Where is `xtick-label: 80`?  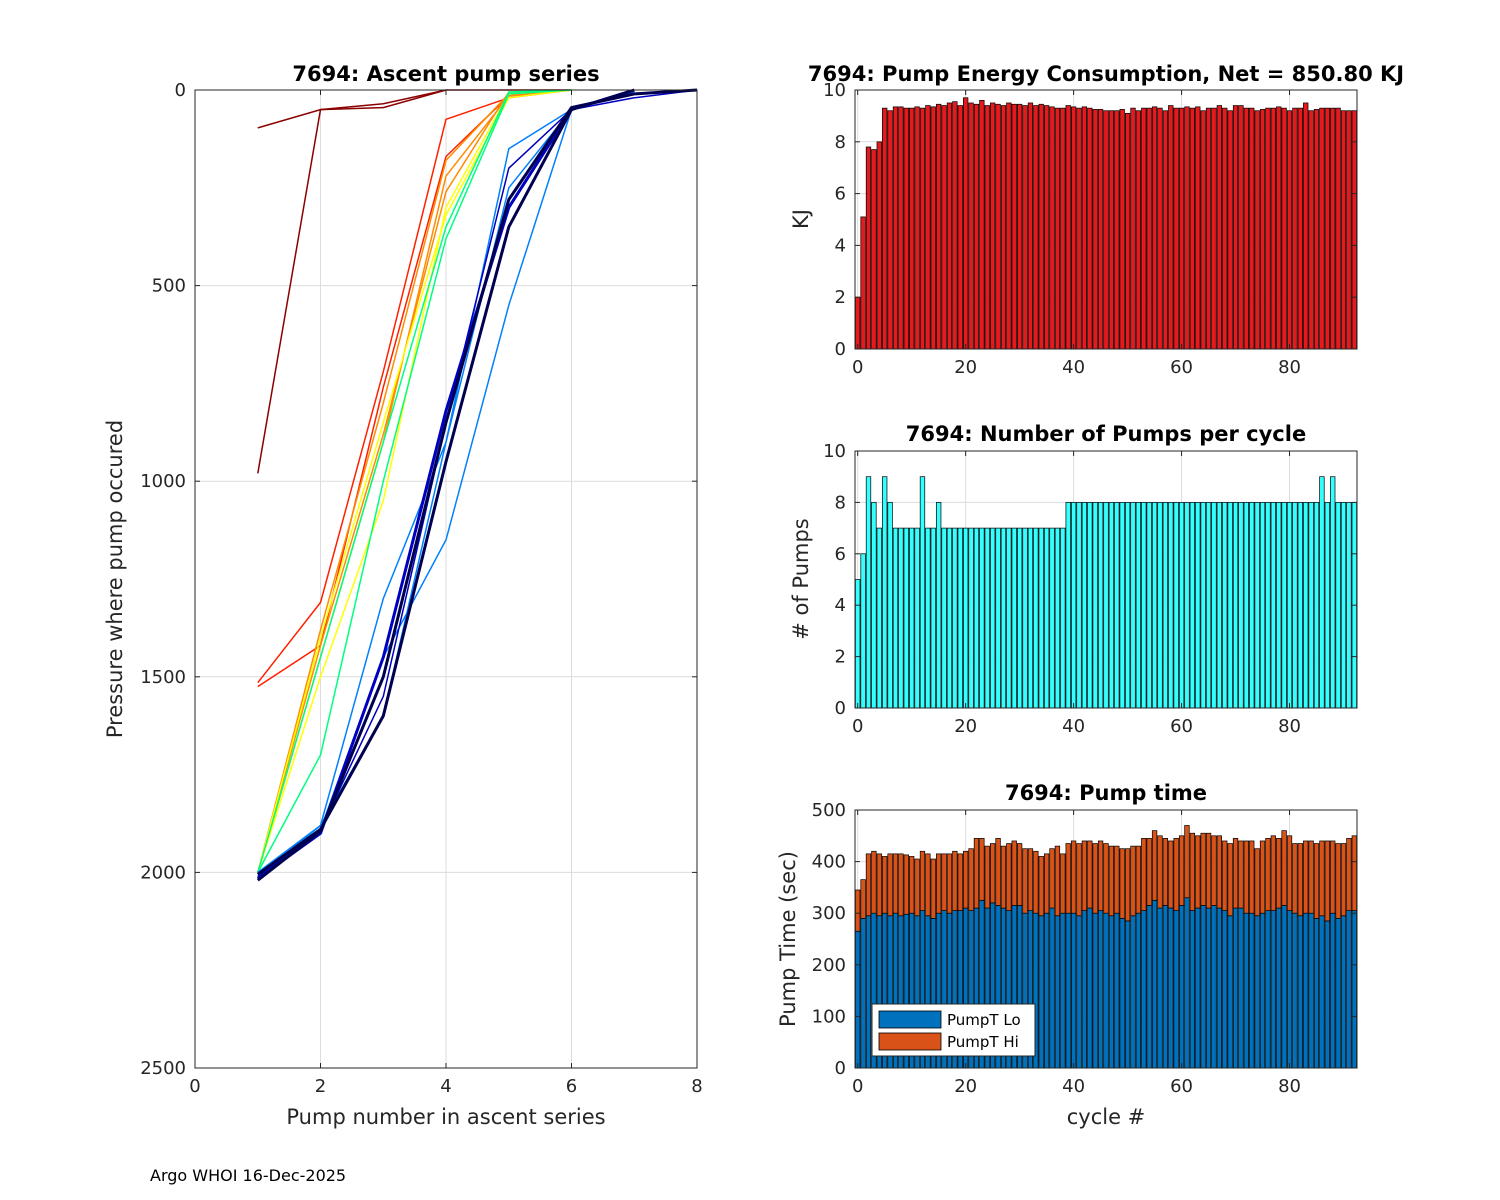 xtick-label: 80 is located at coordinates (1289, 726).